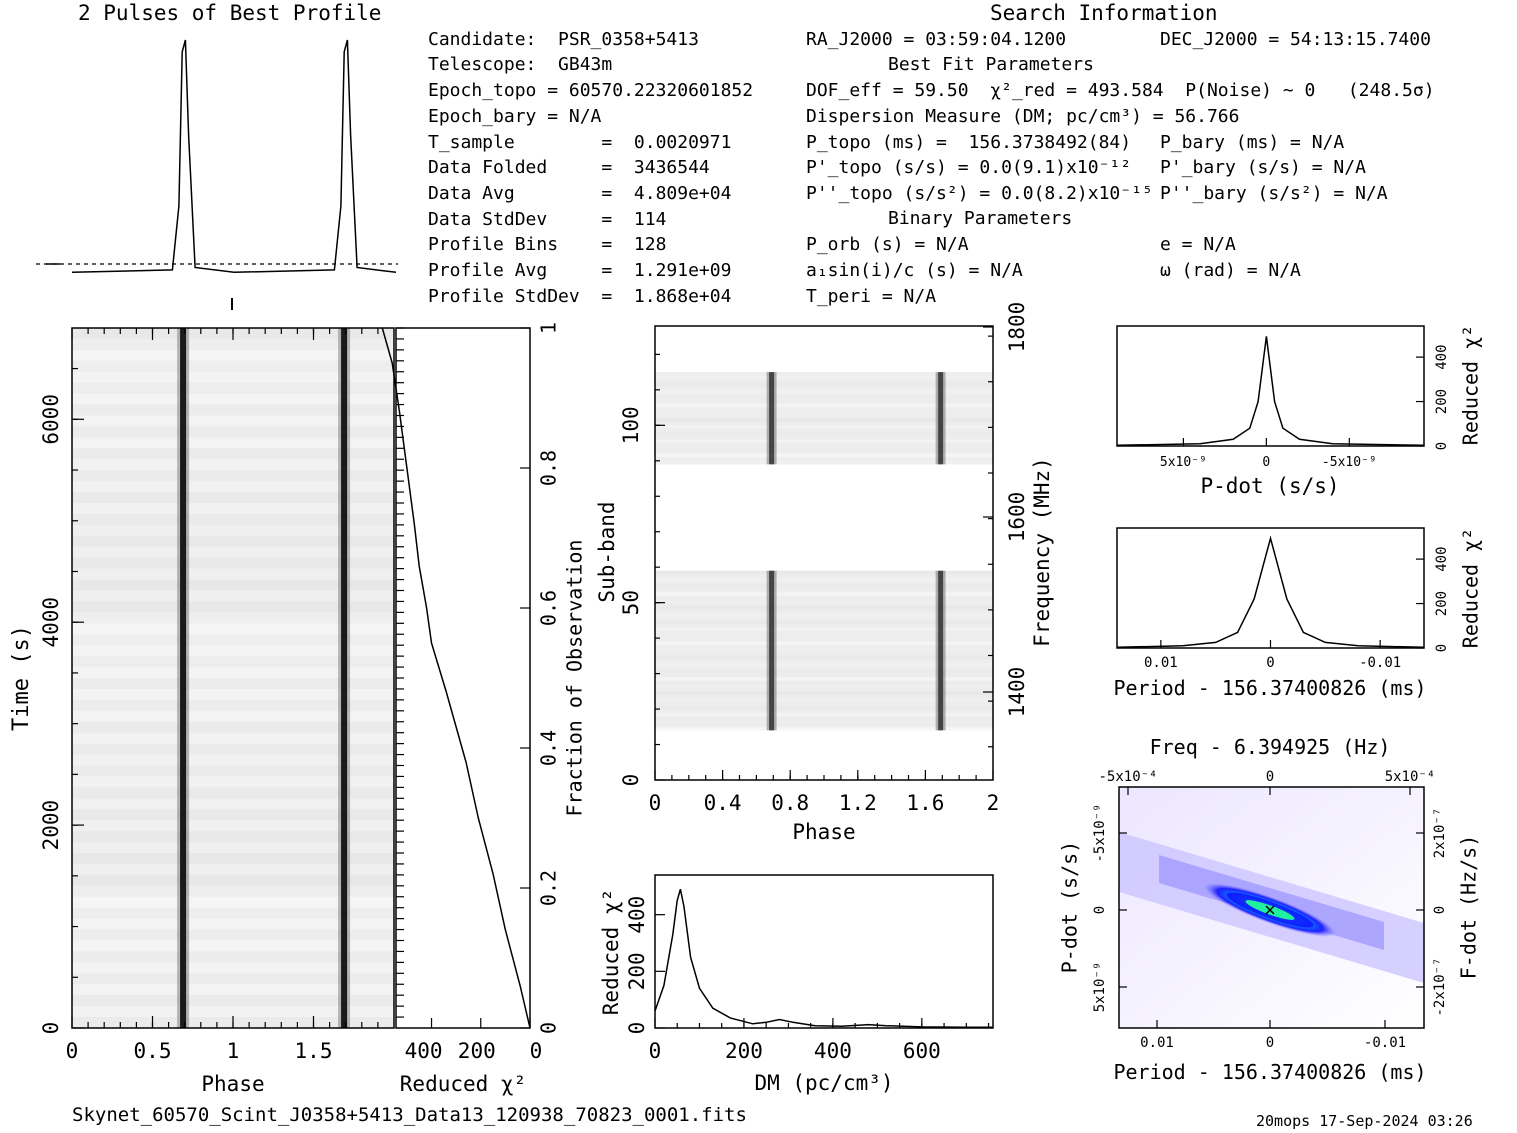 This screenshot has width=1517, height=1133. What do you see at coordinates (858, 803) in the screenshot?
I see `tick-label: 1.2` at bounding box center [858, 803].